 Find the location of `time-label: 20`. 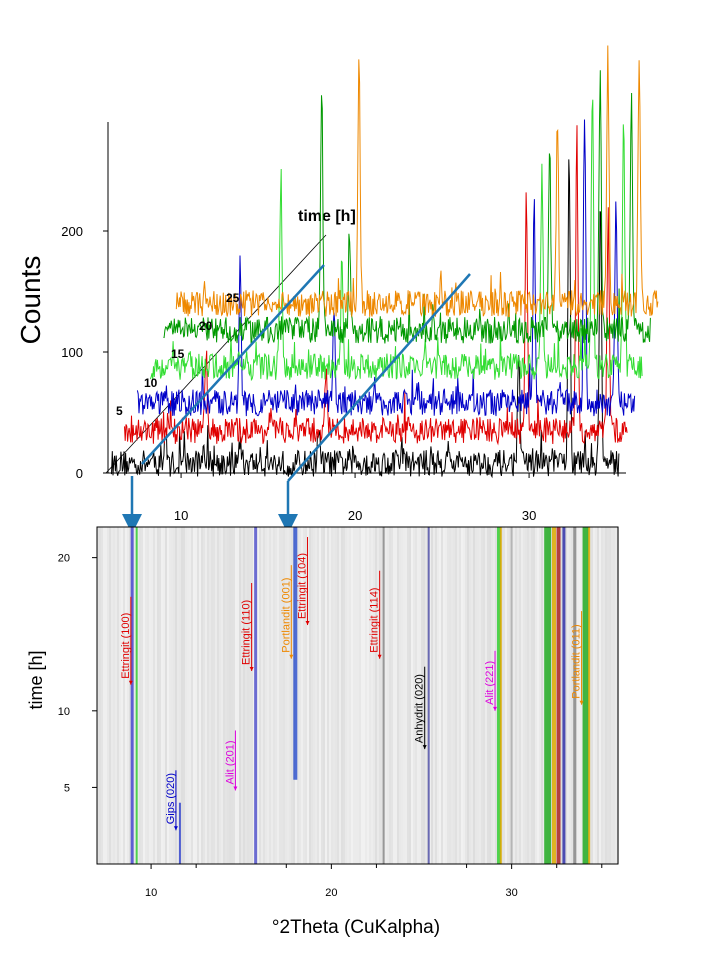

time-label: 20 is located at coordinates (206, 326).